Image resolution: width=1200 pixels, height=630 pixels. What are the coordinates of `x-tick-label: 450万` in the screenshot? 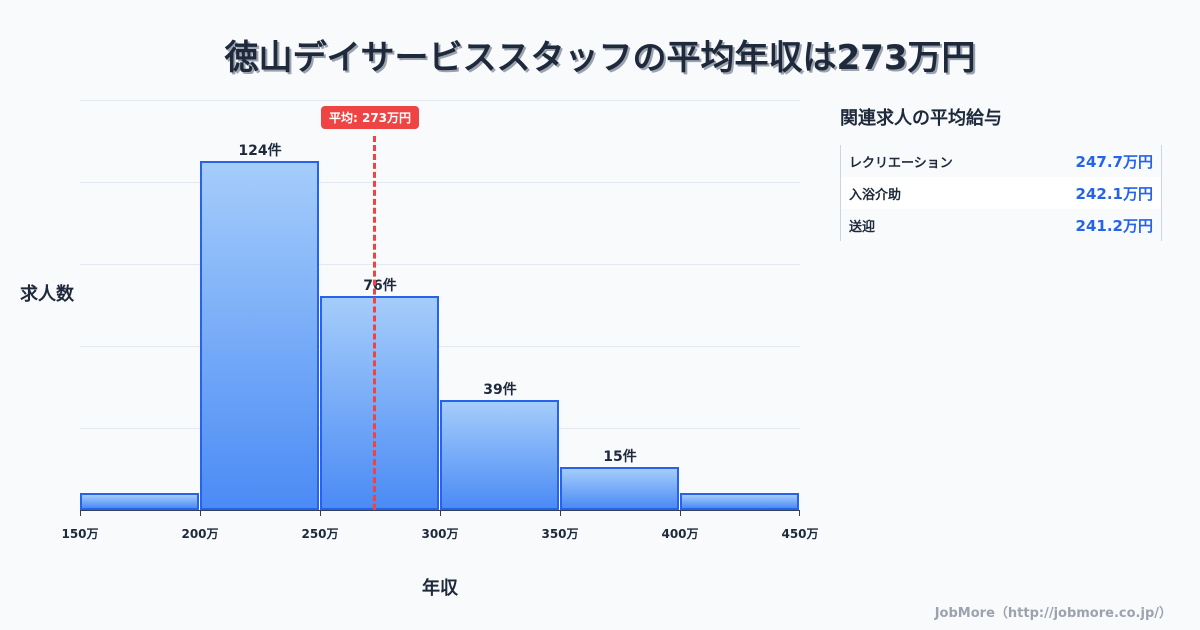 It's located at (800, 534).